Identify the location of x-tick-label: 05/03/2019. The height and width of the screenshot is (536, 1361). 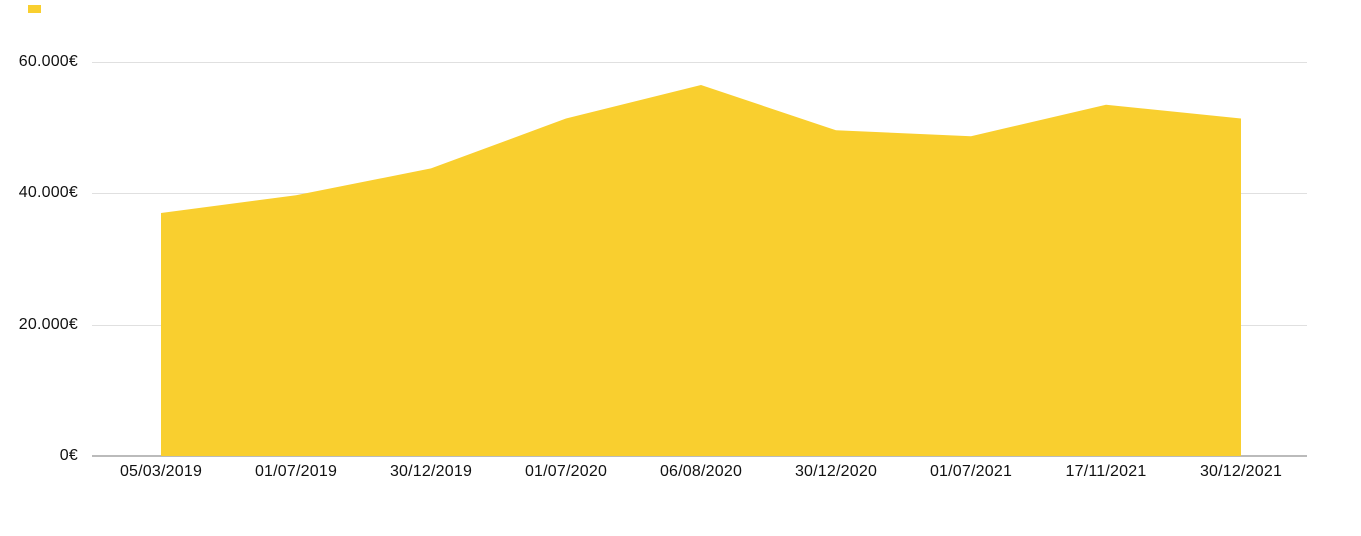
(161, 471).